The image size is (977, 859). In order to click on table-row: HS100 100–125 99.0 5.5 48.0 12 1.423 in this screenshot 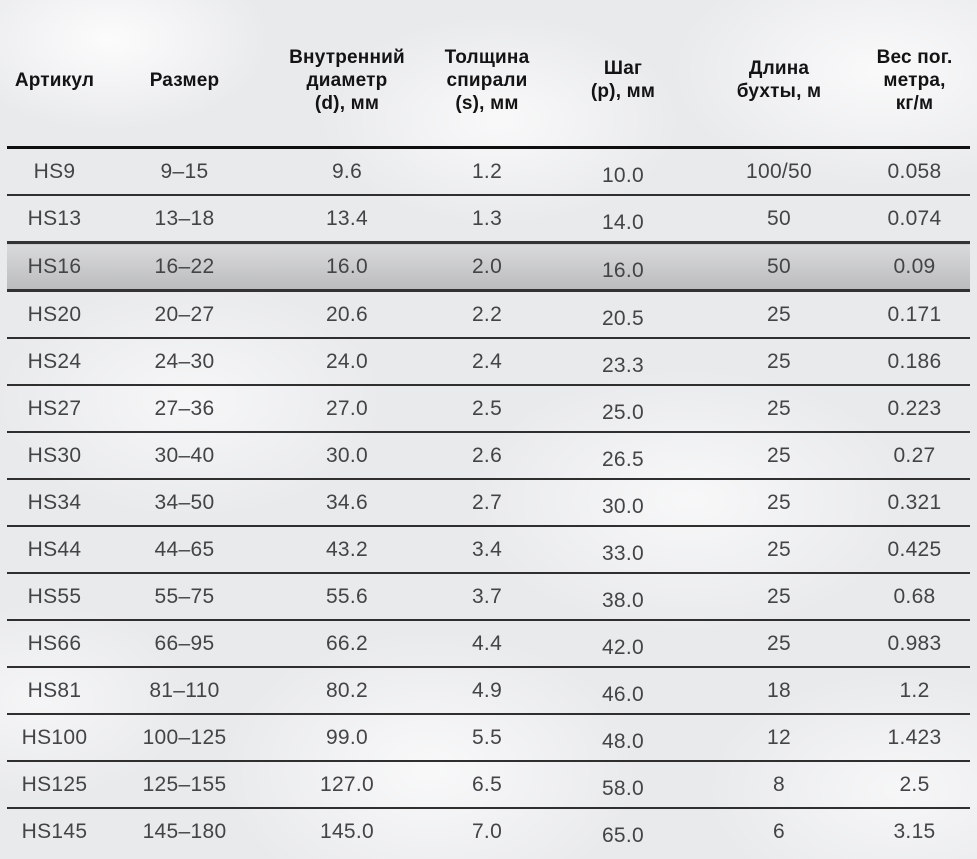, I will do `click(488, 737)`.